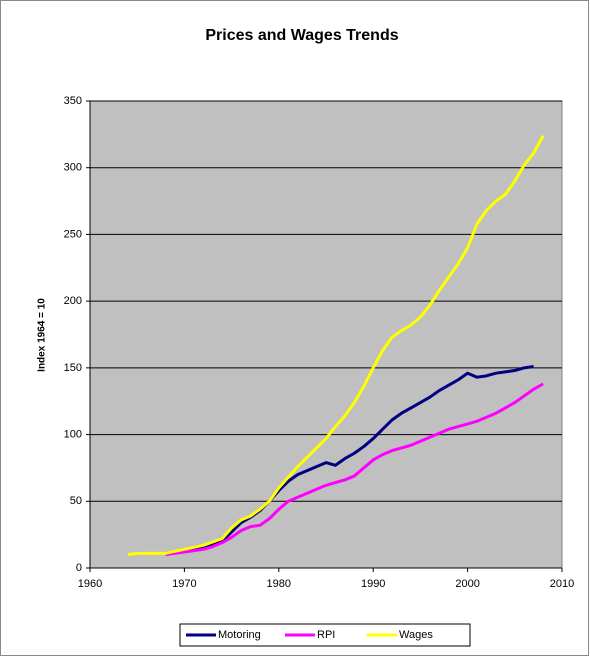  What do you see at coordinates (73, 434) in the screenshot?
I see `y-tick-label: 100` at bounding box center [73, 434].